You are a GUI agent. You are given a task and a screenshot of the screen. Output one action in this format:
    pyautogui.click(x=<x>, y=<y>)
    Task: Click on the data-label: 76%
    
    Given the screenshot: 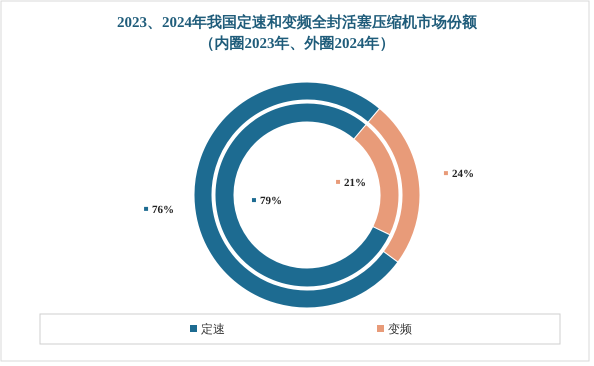 What is the action you would take?
    pyautogui.click(x=163, y=210)
    